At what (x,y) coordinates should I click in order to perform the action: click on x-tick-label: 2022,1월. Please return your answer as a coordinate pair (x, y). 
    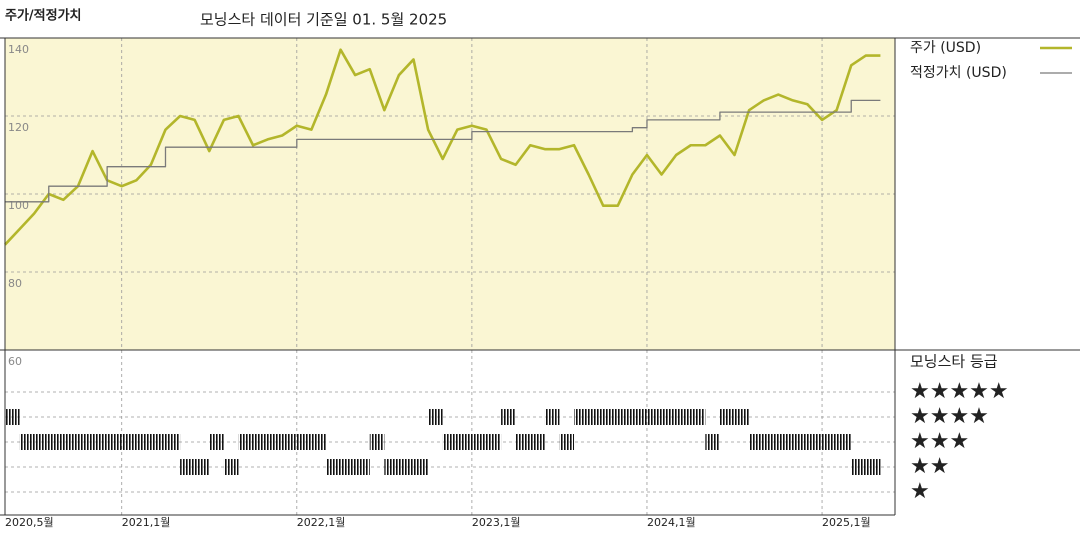
    Looking at the image, I should click on (321, 522).